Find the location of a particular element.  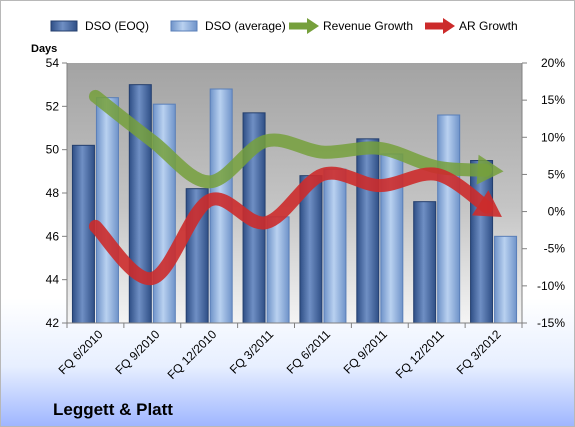

bar-dso-eoq--5 is located at coordinates (368, 231).